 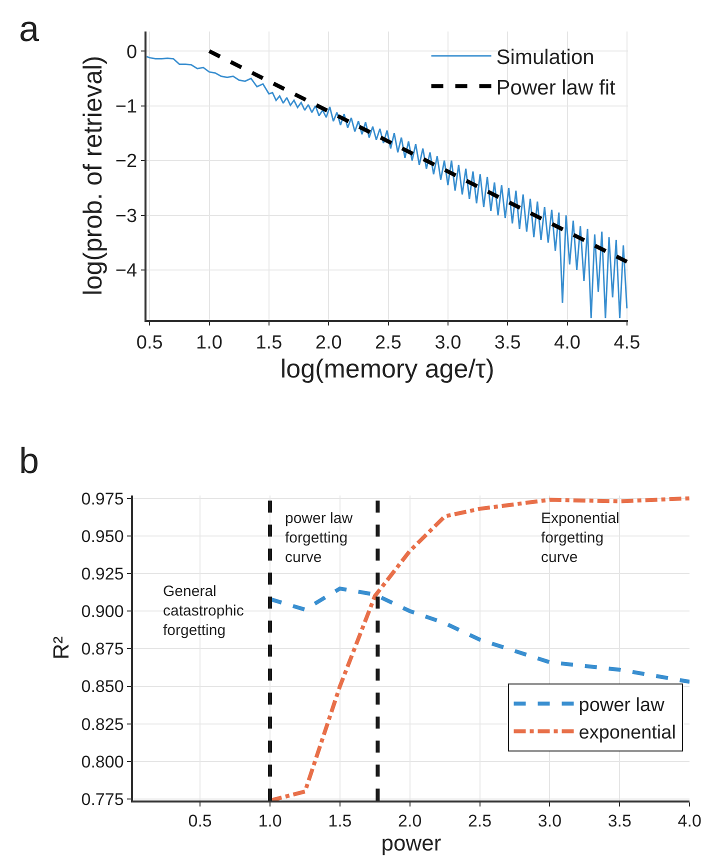 I want to click on y-axis-title: log(prob. of retrieval), so click(x=92, y=176).